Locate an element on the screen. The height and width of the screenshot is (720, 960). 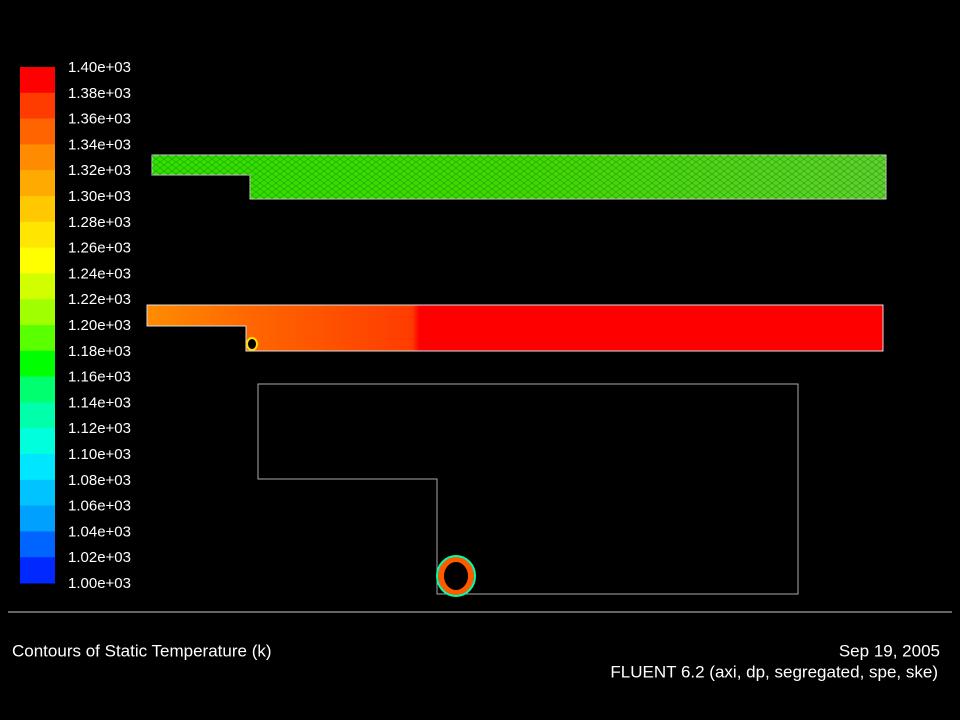
colorbar-label: 1.40e+03 is located at coordinates (99, 67).